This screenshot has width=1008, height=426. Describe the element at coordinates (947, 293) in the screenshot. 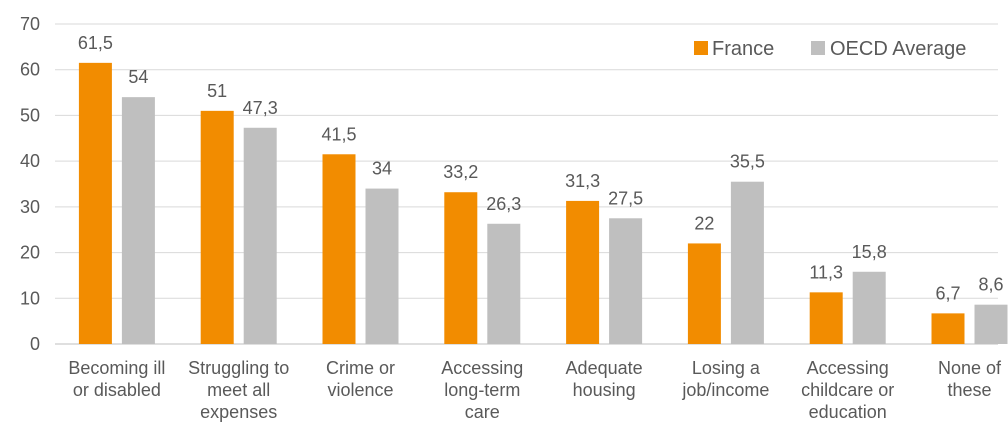

I see `data-label: 6,7` at that location.